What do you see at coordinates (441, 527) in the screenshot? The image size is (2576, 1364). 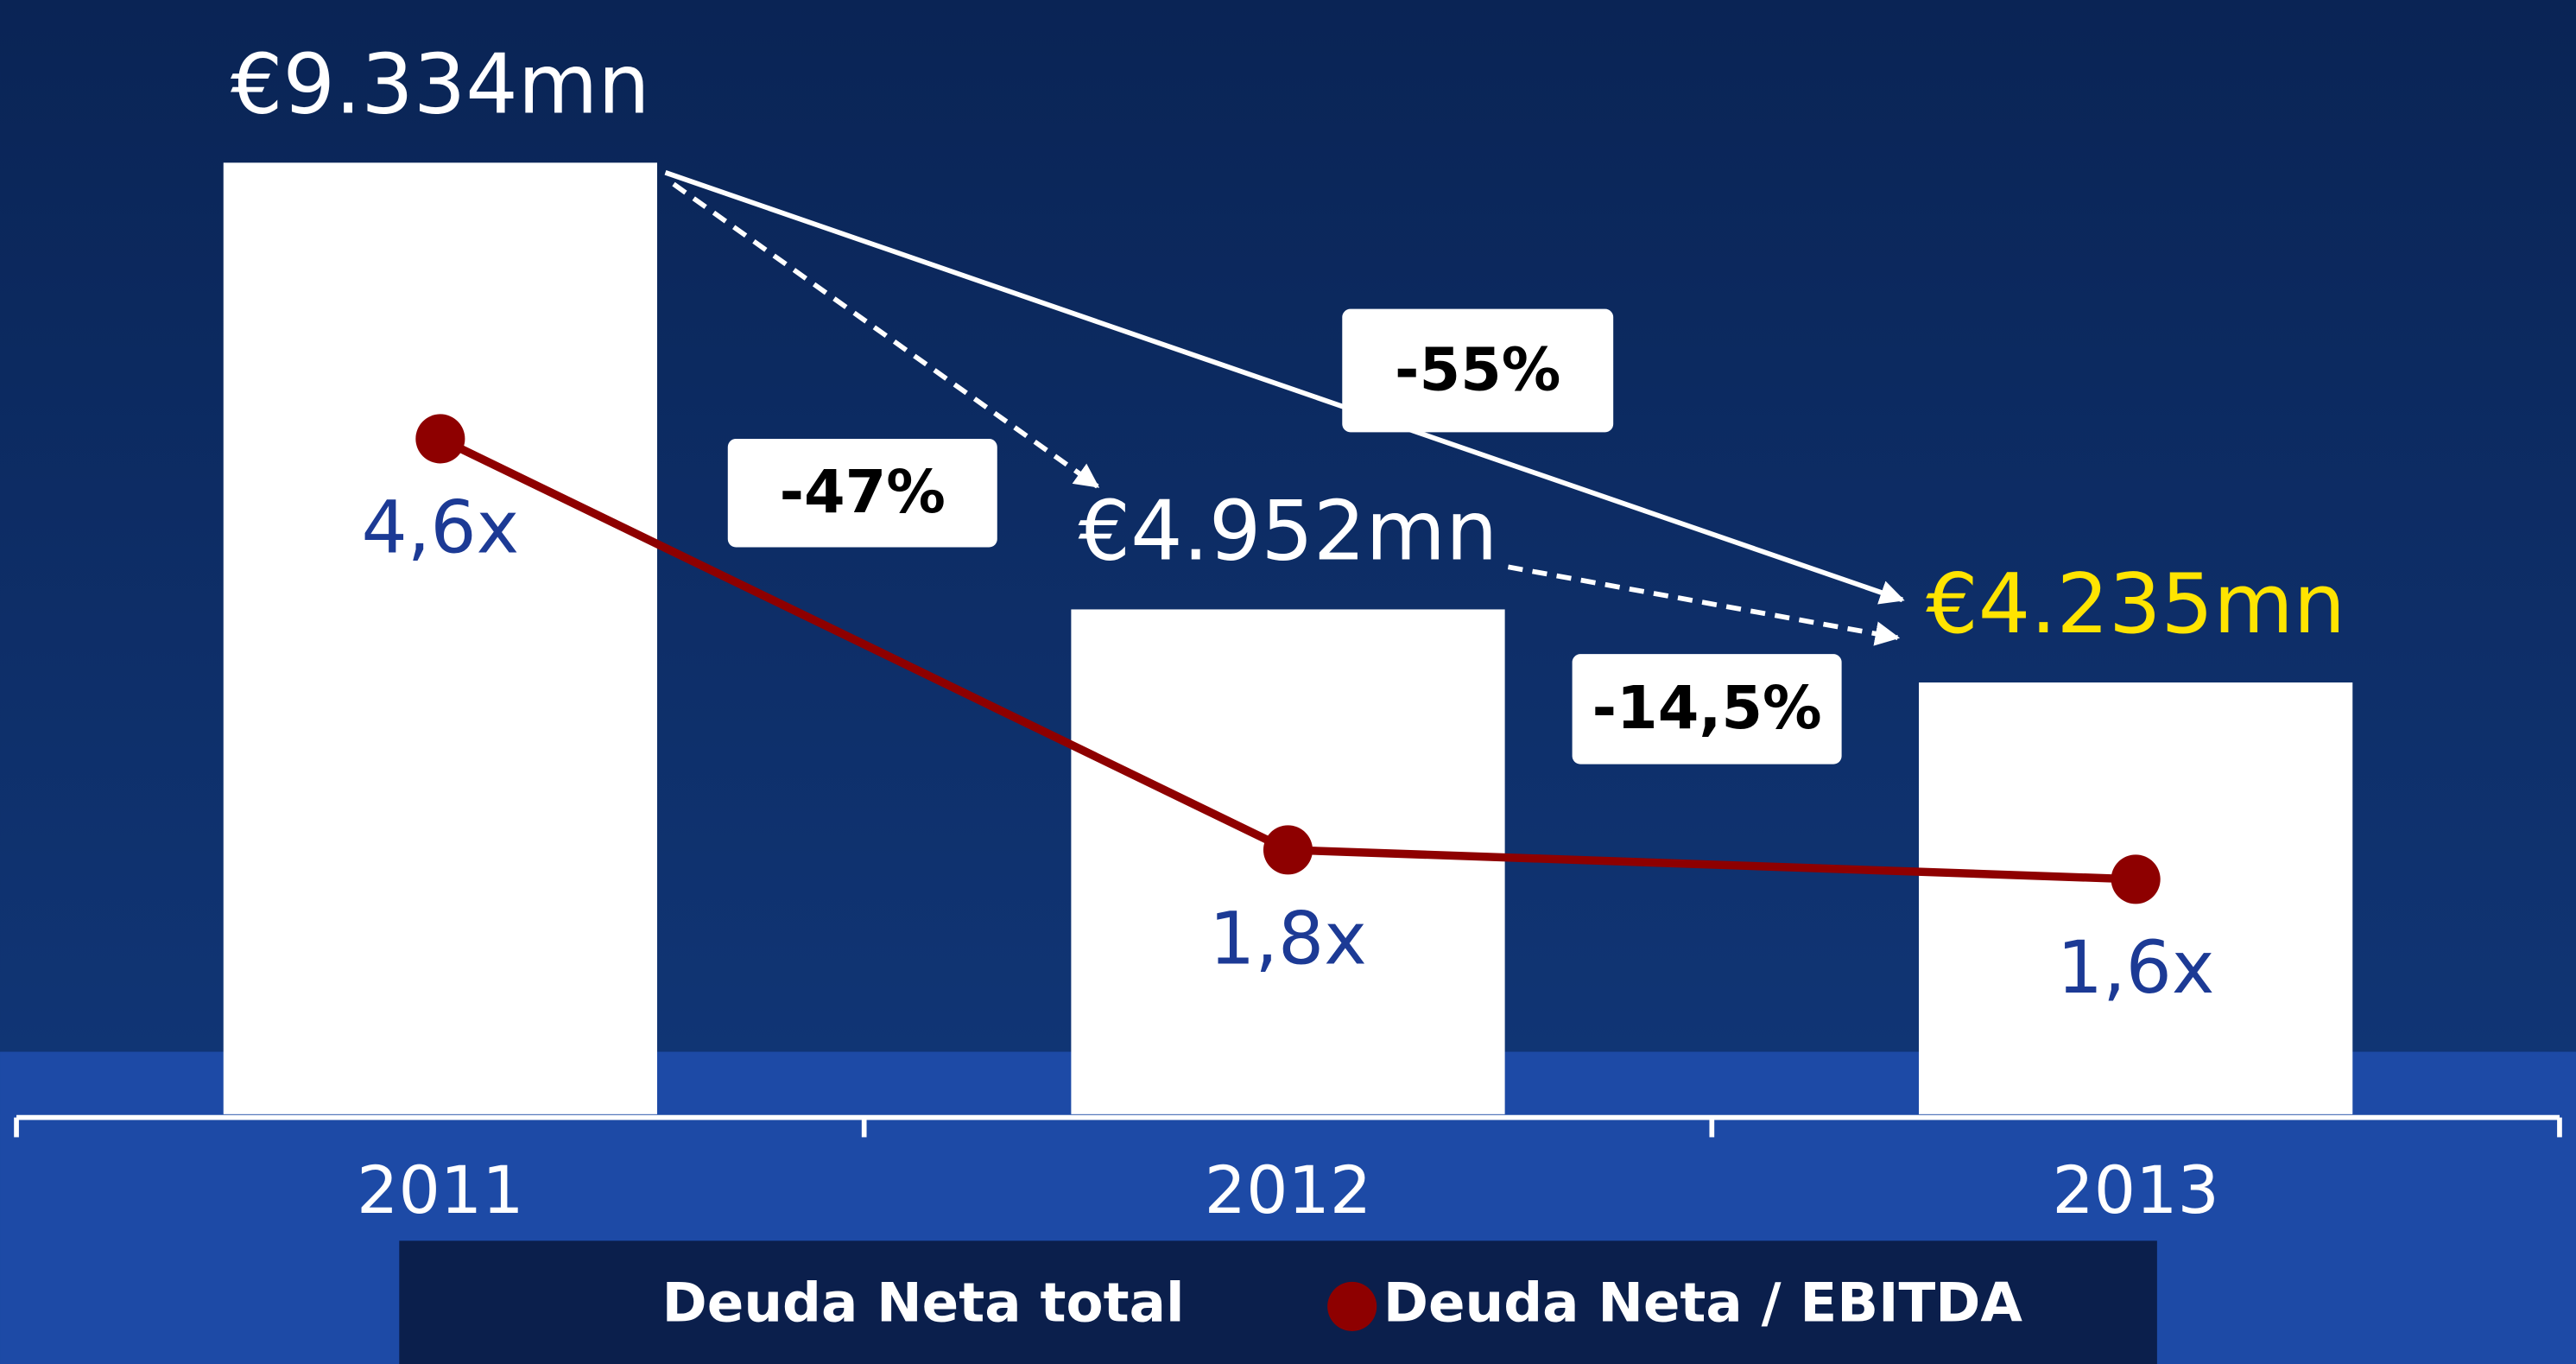 I see `line-value-label: 4,6x` at bounding box center [441, 527].